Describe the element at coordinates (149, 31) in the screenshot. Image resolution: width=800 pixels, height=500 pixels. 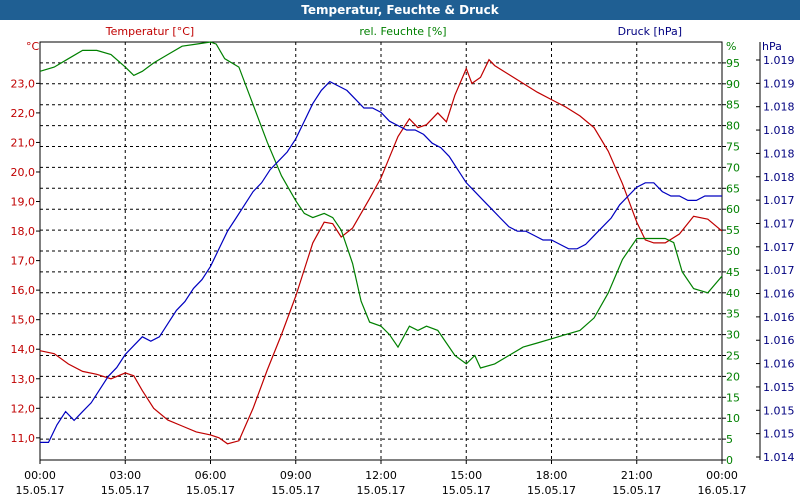
I see `temperature-series-label: Temperatur [°C]` at that location.